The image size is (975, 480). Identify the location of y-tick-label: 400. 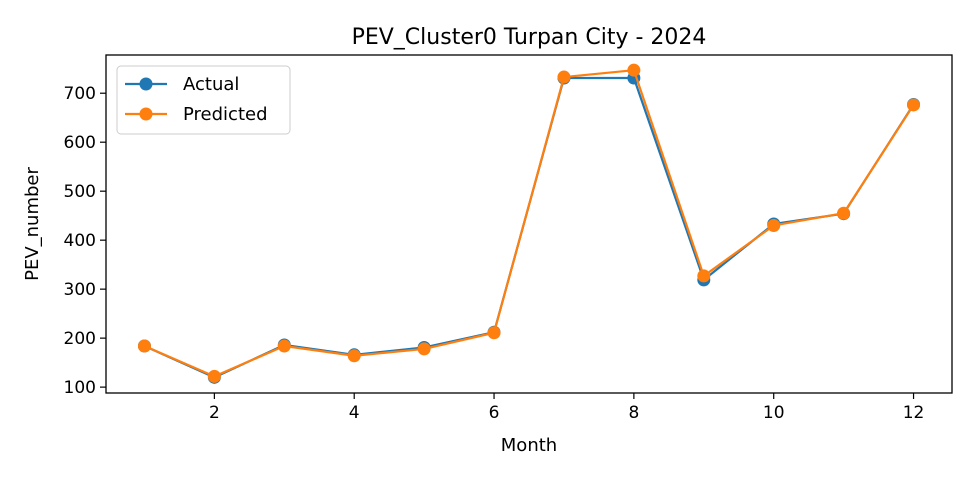
(80, 241).